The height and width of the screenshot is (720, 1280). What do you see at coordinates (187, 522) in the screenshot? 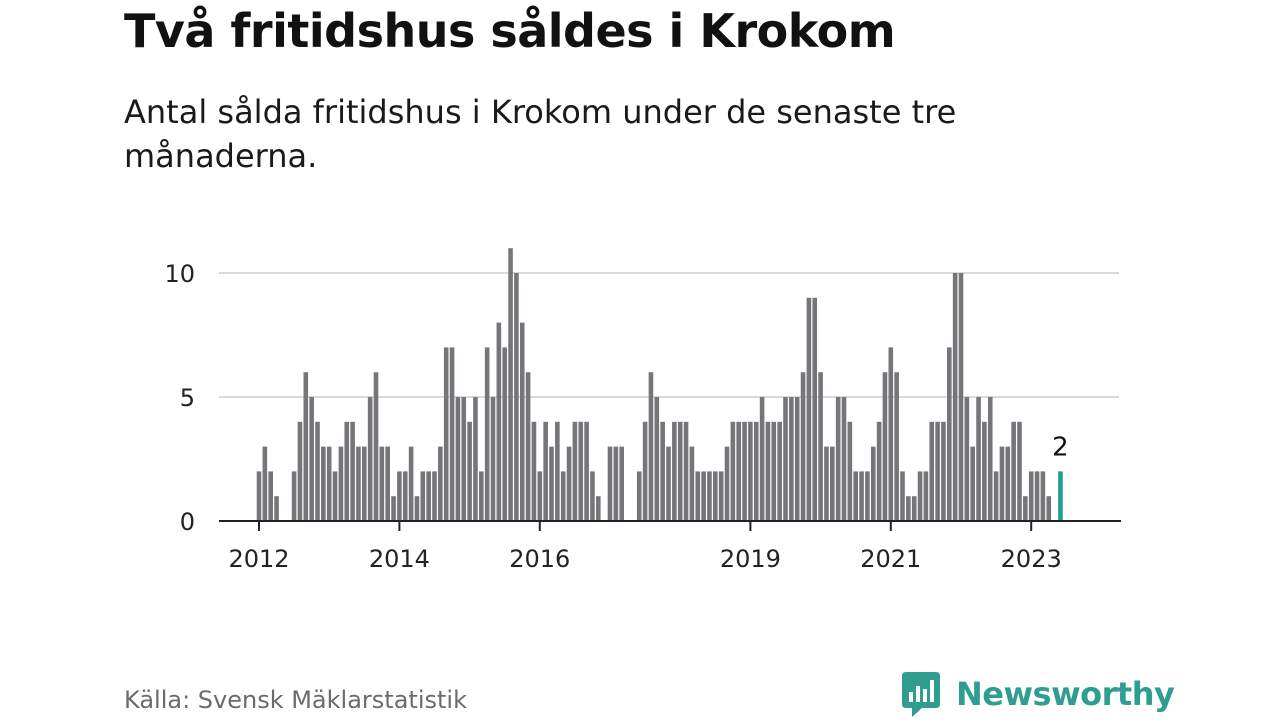
I see `y-tick-label: 0` at bounding box center [187, 522].